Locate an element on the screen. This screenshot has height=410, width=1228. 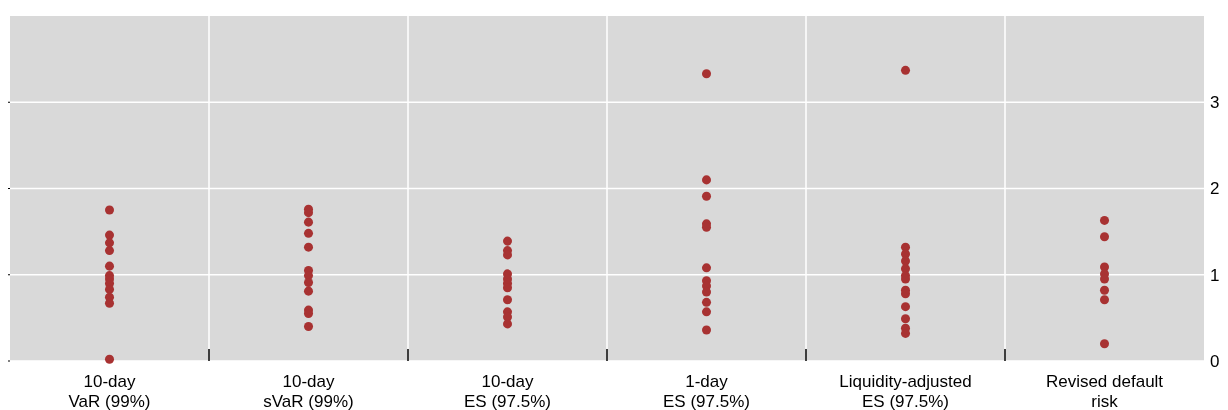
y-tick-label: 2 is located at coordinates (1215, 189).